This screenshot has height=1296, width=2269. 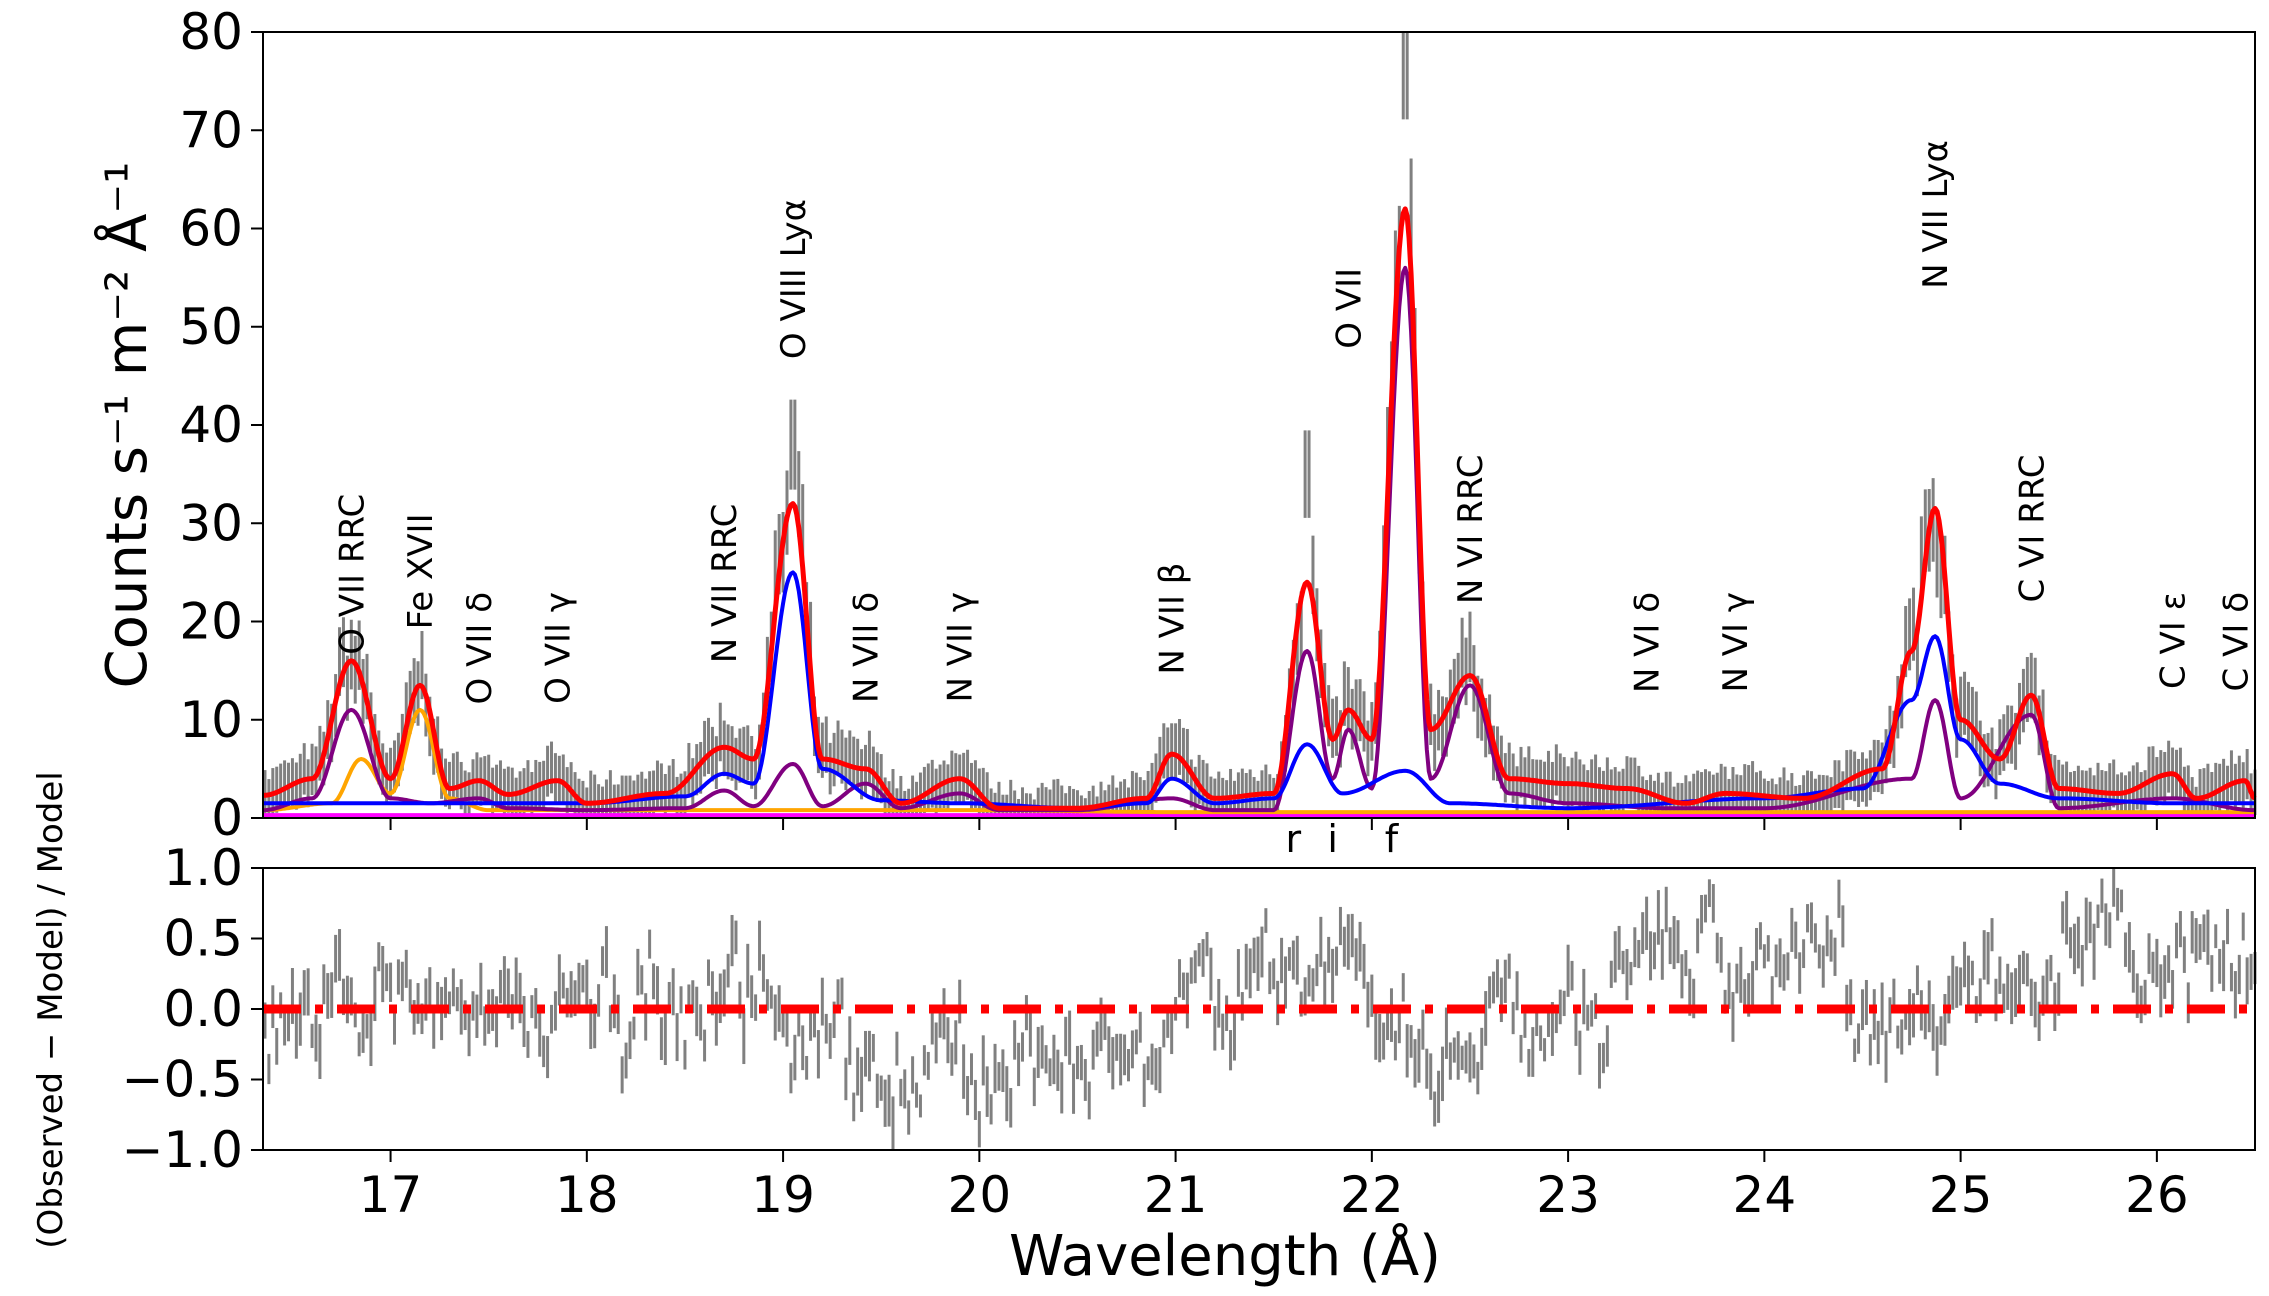 What do you see at coordinates (421, 571) in the screenshot?
I see `line-label: Fe XVII` at bounding box center [421, 571].